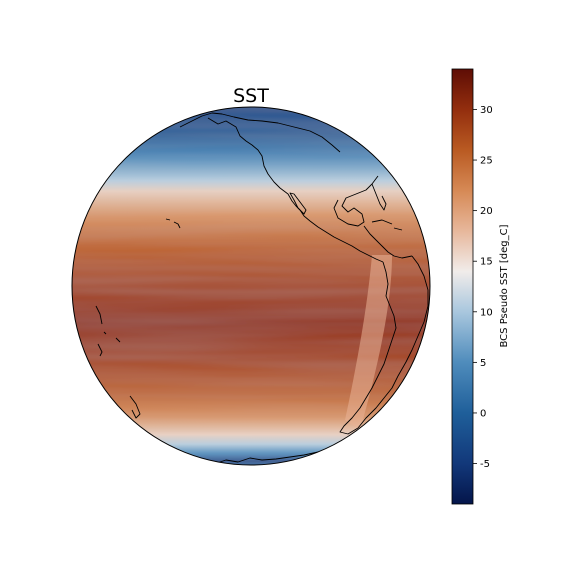  I want to click on colorbar-tick-label: 20, so click(486, 211).